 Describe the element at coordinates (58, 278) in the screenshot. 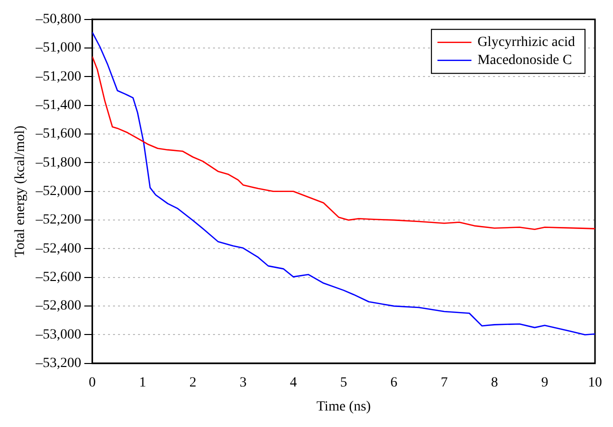

I see `y-tick-label: –52,600` at that location.